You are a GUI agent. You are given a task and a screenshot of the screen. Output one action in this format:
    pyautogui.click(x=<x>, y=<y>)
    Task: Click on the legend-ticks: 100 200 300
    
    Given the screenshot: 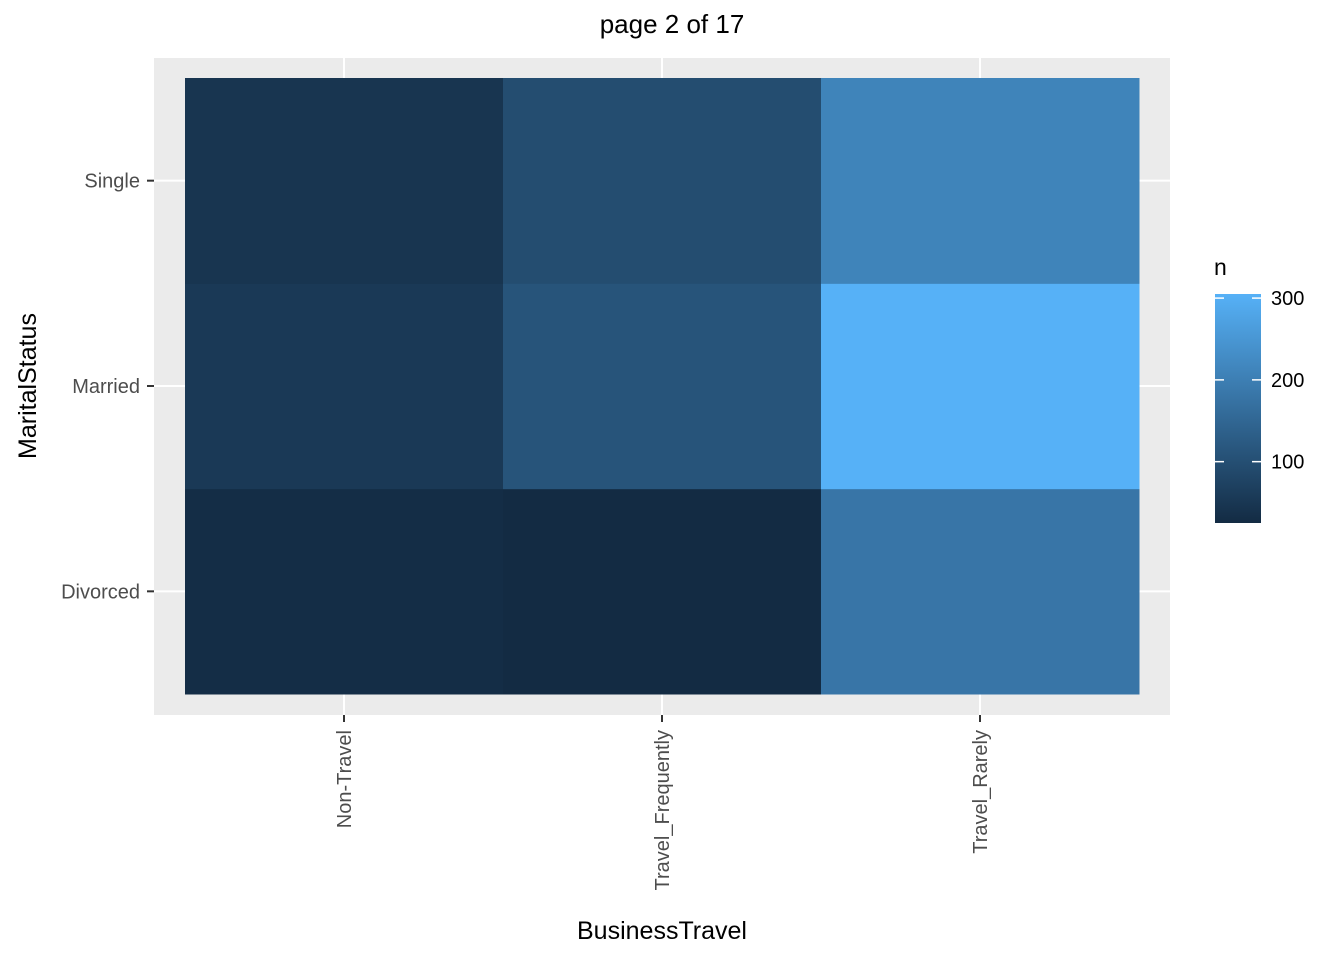 What is the action you would take?
    pyautogui.click(x=1259, y=381)
    